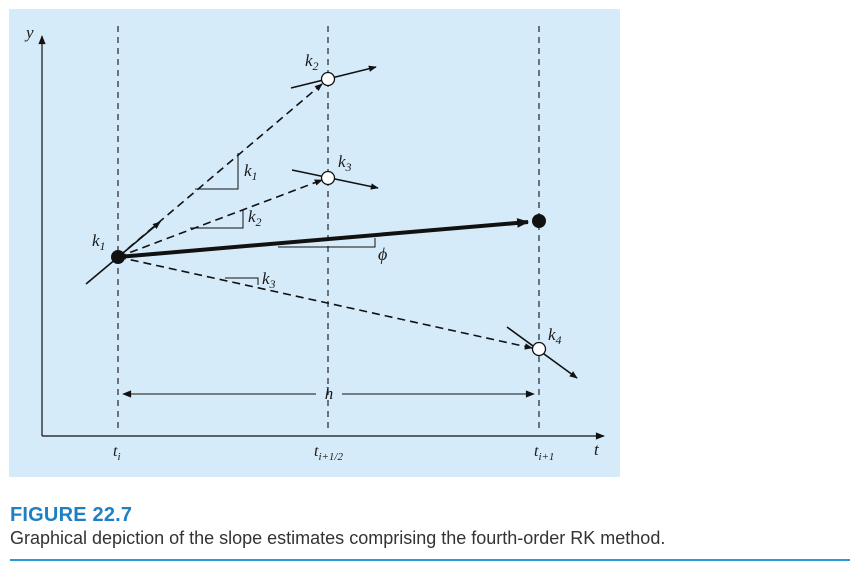 The image size is (858, 571). I want to click on start-point, so click(118, 257).